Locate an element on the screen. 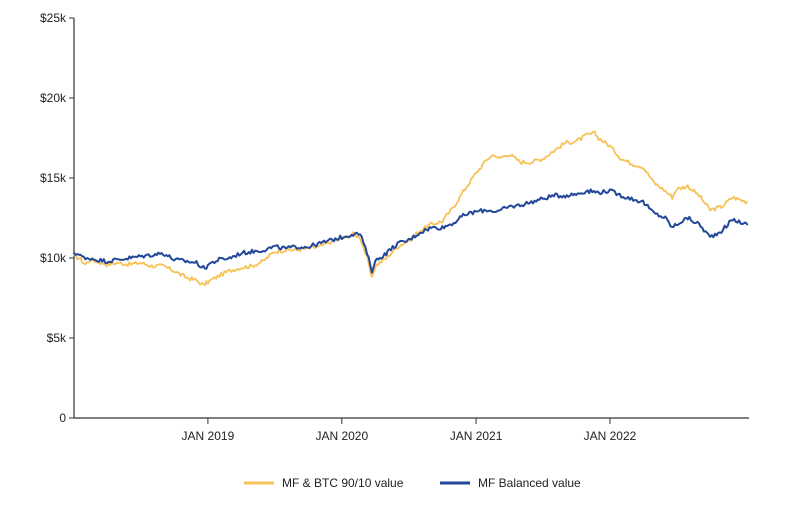 This screenshot has height=519, width=792. legend-item: MF Balanced value is located at coordinates (510, 483).